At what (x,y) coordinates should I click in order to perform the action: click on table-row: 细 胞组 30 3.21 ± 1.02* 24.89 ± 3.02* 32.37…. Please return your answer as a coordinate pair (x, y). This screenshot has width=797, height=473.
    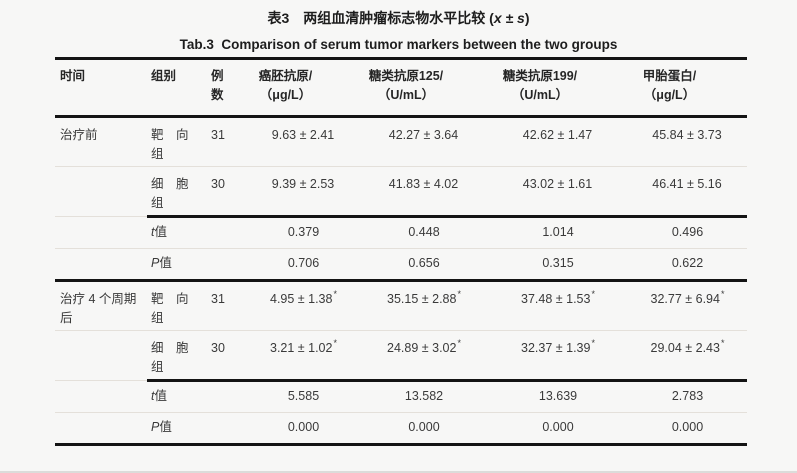
    Looking at the image, I should click on (401, 356).